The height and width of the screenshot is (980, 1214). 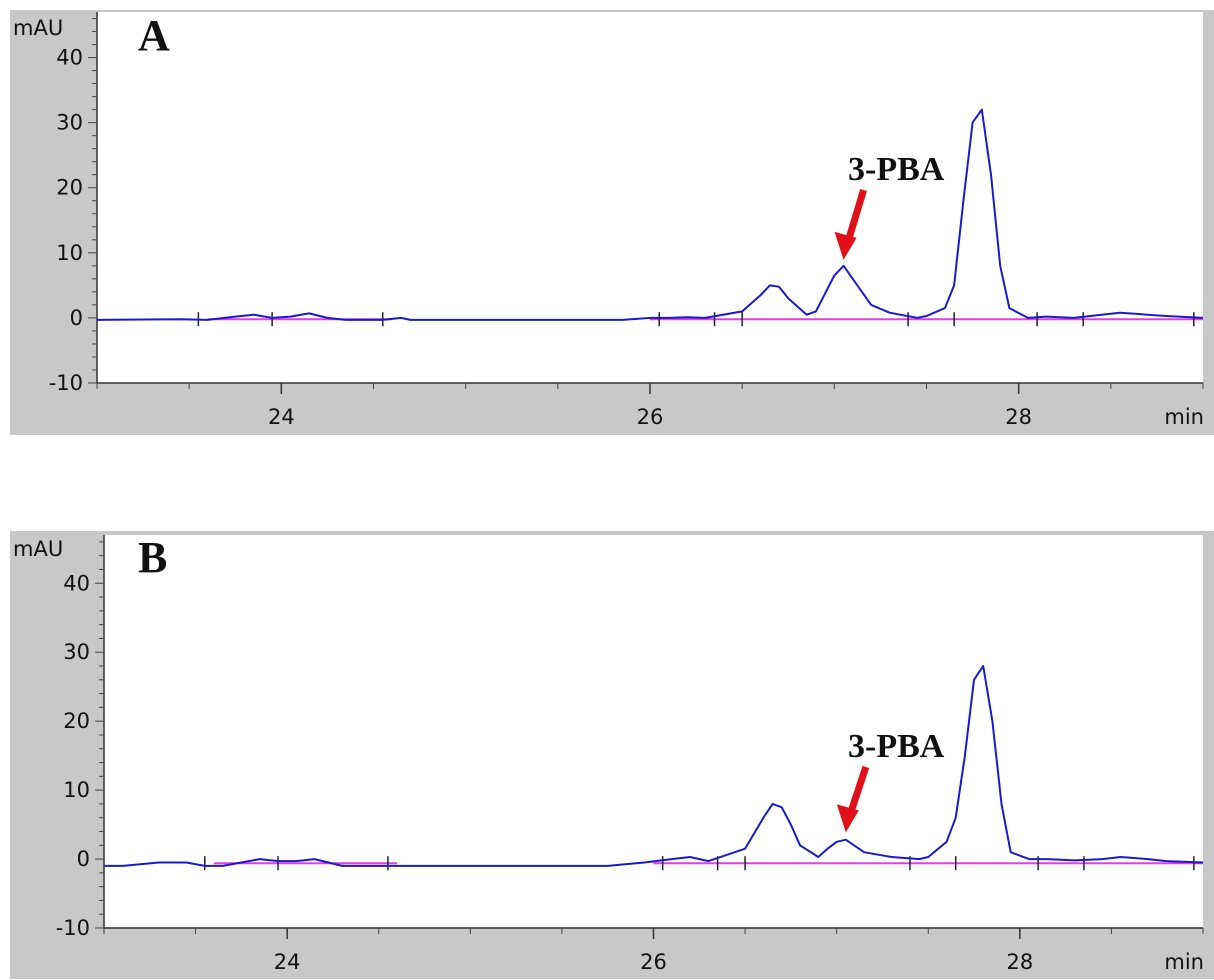 What do you see at coordinates (154, 35) in the screenshot?
I see `panel-letter: A` at bounding box center [154, 35].